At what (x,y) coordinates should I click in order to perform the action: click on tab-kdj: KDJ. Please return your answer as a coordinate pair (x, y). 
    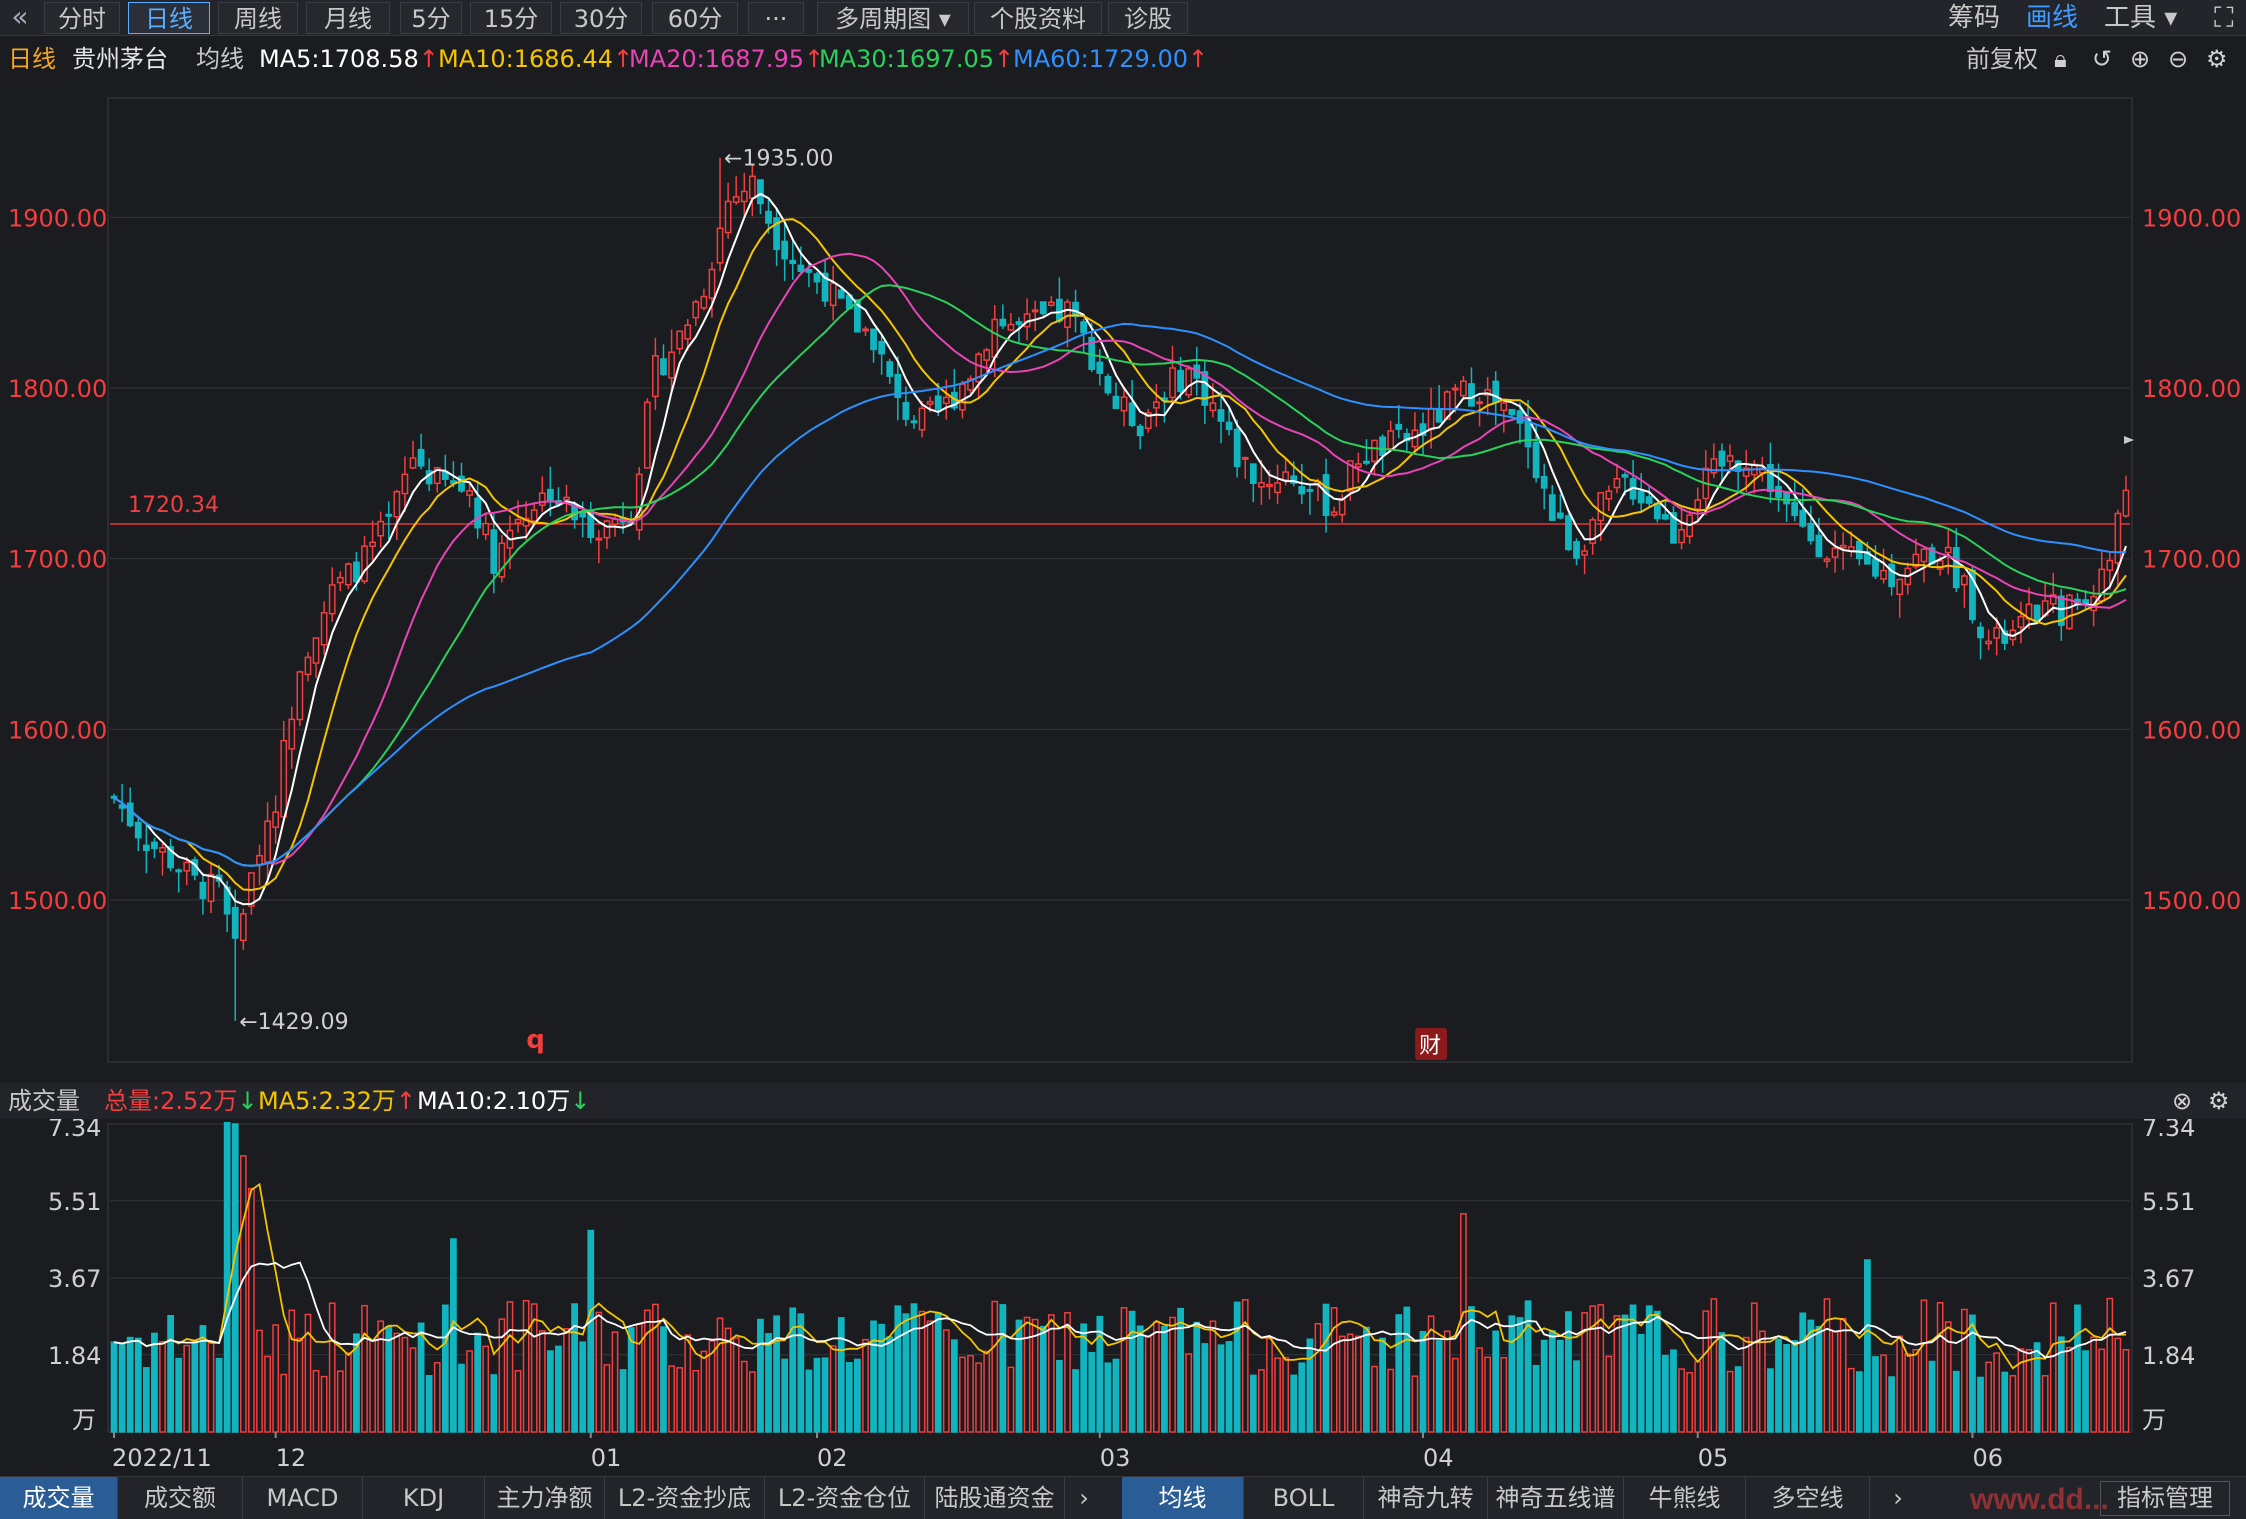
    Looking at the image, I should click on (424, 1498).